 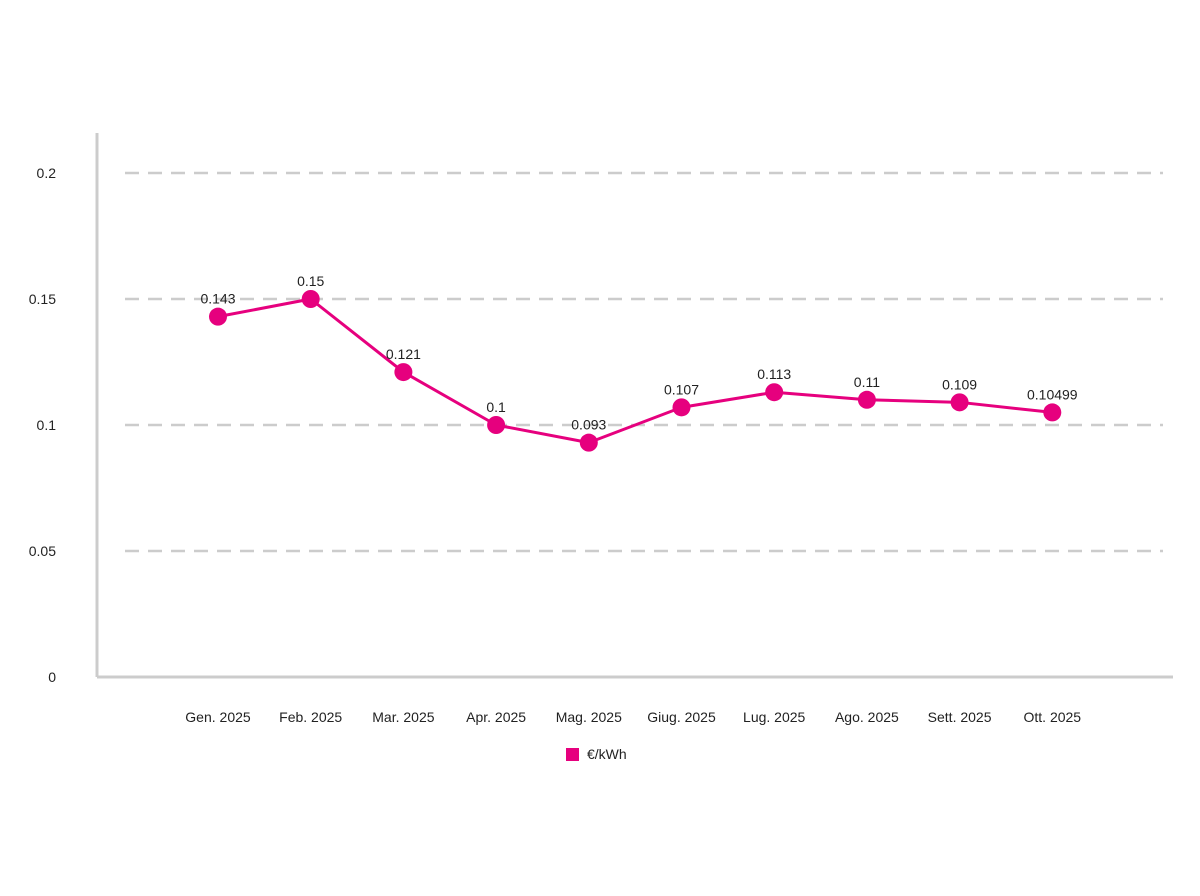 What do you see at coordinates (959, 384) in the screenshot?
I see `data-label: 0.109` at bounding box center [959, 384].